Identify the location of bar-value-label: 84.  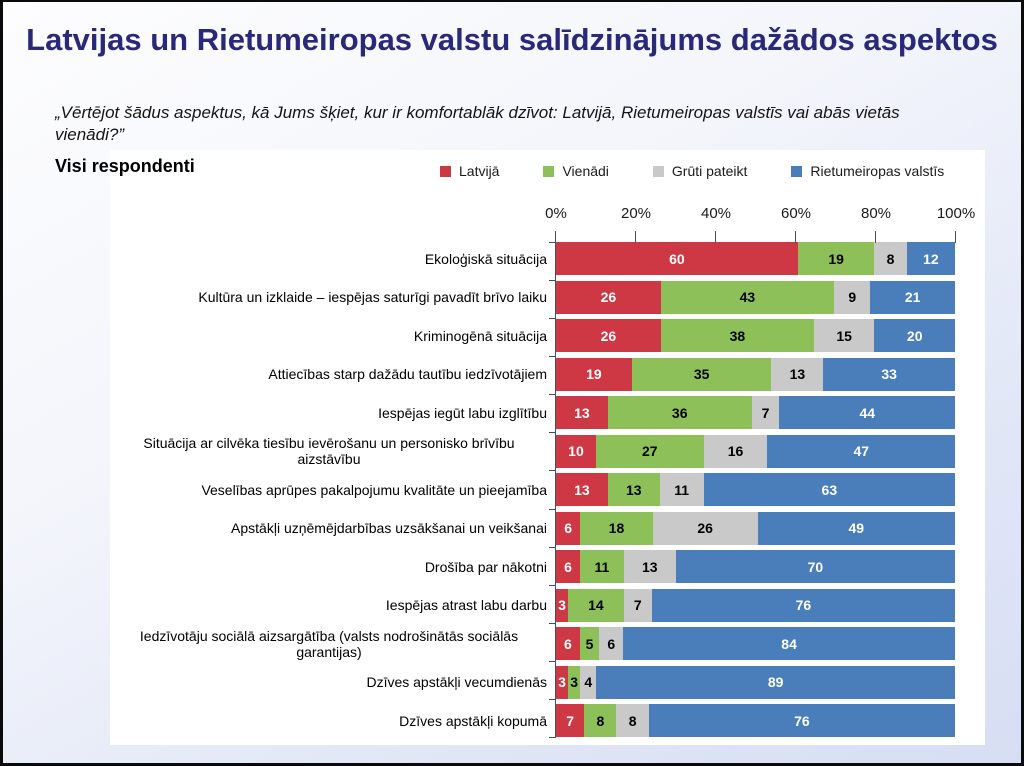
(789, 643).